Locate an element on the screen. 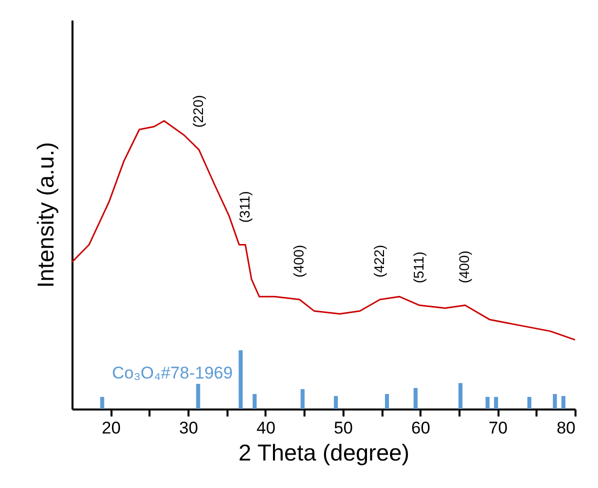 This screenshot has width=598, height=488. series-label: Co₃O₄#78-1969 is located at coordinates (172, 373).